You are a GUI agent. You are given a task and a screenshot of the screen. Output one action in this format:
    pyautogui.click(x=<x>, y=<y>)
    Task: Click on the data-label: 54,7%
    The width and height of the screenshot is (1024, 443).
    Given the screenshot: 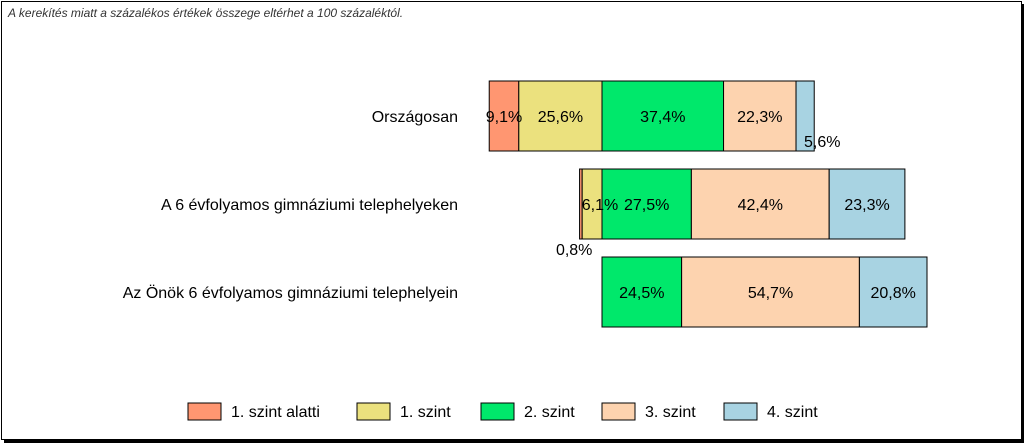 What is the action you would take?
    pyautogui.click(x=770, y=293)
    